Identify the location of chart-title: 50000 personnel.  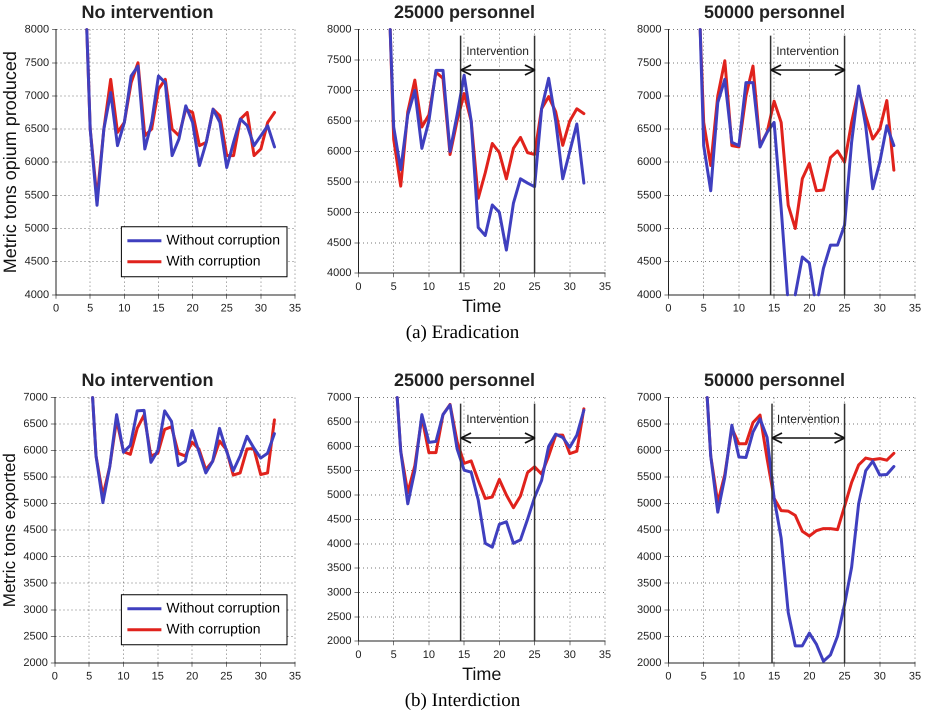
(775, 380).